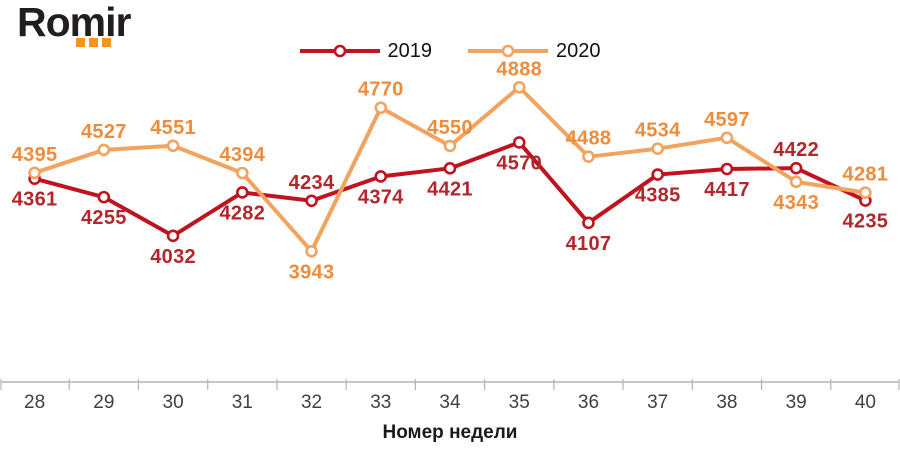 This screenshot has width=900, height=451. Describe the element at coordinates (657, 402) in the screenshot. I see `x-tick-label: 37` at that location.